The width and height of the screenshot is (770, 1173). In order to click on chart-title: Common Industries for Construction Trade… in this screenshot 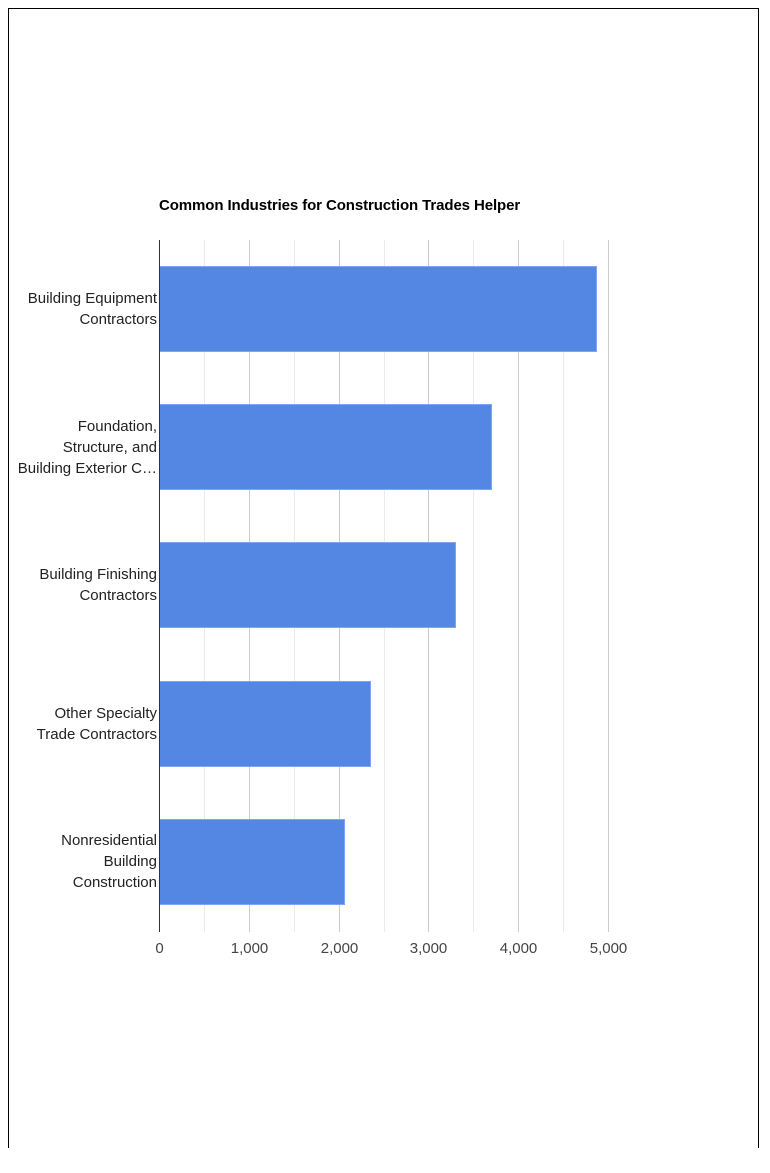, I will do `click(340, 205)`.